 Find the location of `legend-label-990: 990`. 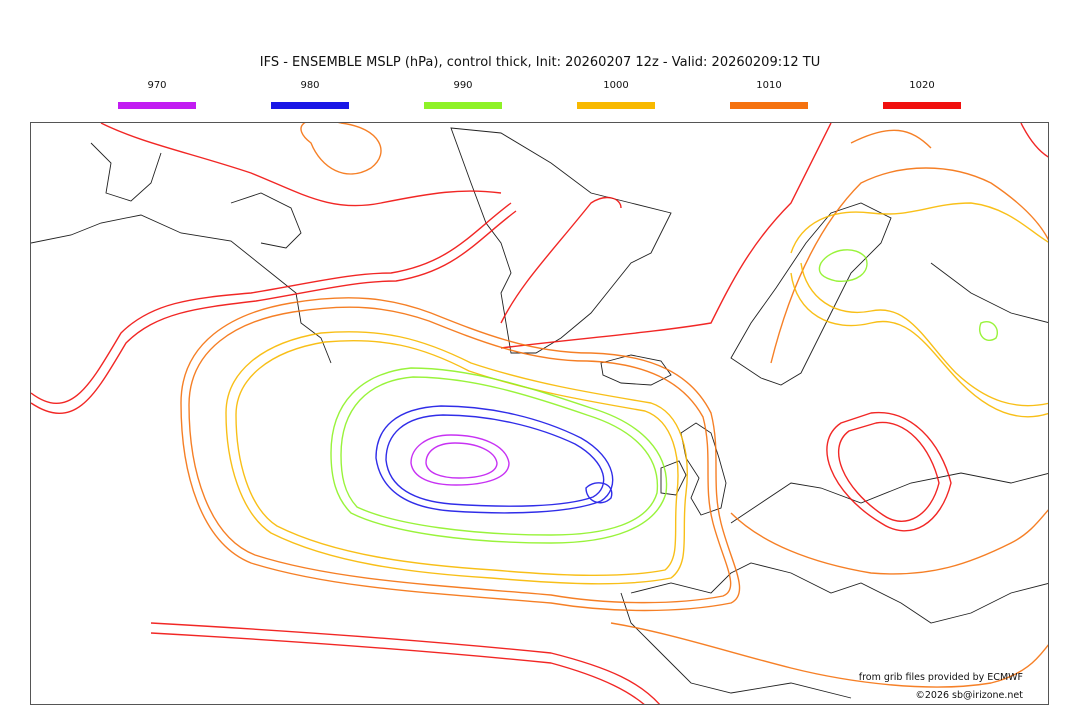

legend-label-990: 990 is located at coordinates (463, 85).